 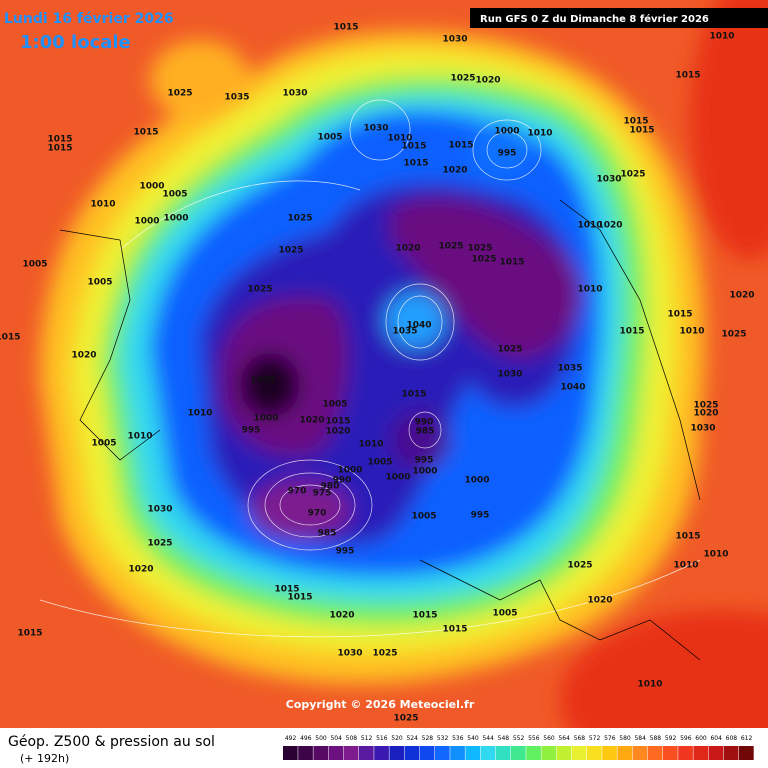 I want to click on scale-label: 600, so click(x=701, y=738).